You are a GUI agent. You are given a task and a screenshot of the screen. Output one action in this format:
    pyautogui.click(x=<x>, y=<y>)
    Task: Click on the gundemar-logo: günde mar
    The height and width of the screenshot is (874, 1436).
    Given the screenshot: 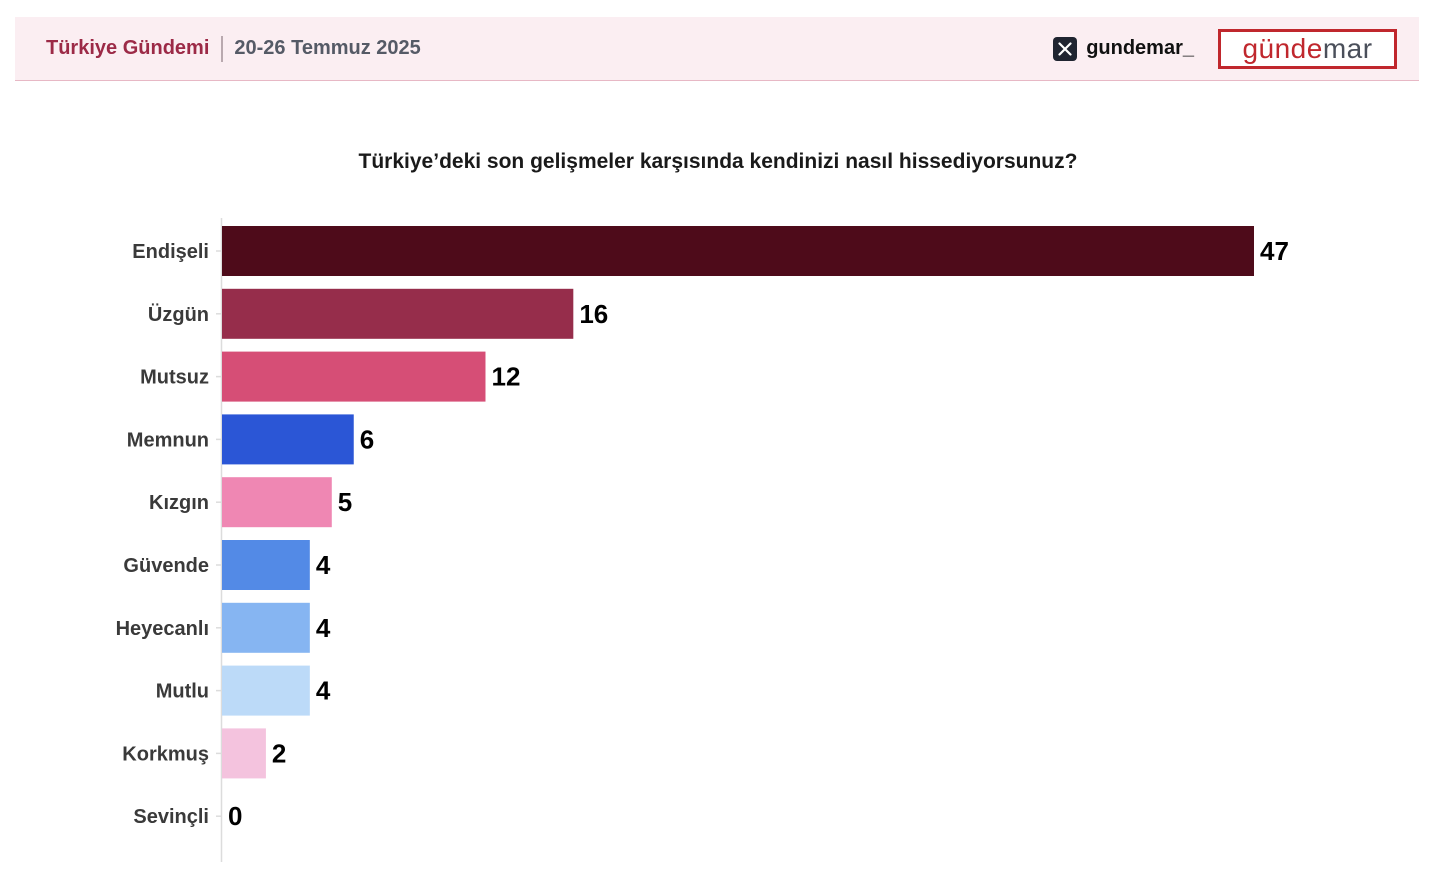 What is the action you would take?
    pyautogui.click(x=1307, y=48)
    